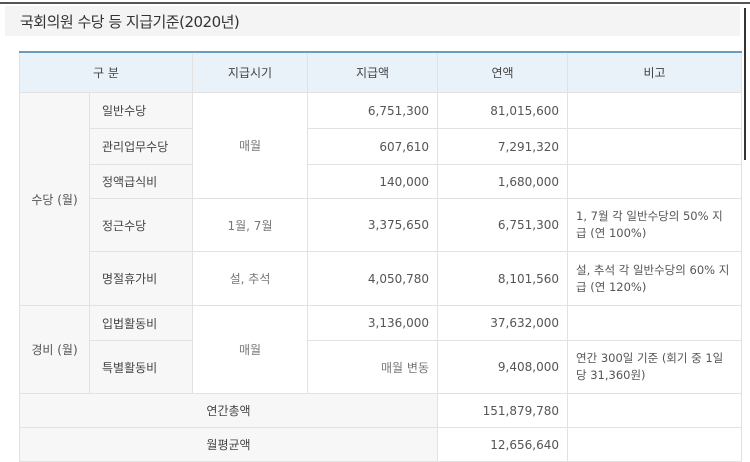 The width and height of the screenshot is (750, 462). What do you see at coordinates (654, 278) in the screenshot?
I see `note-cell: 설, 추석 각 일반수당의 60% 지급 (연 120%)` at bounding box center [654, 278].